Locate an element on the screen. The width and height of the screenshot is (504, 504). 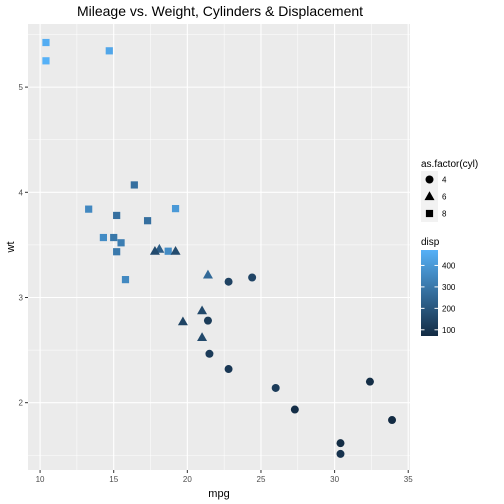
color-legend-label: 200 is located at coordinates (449, 308).